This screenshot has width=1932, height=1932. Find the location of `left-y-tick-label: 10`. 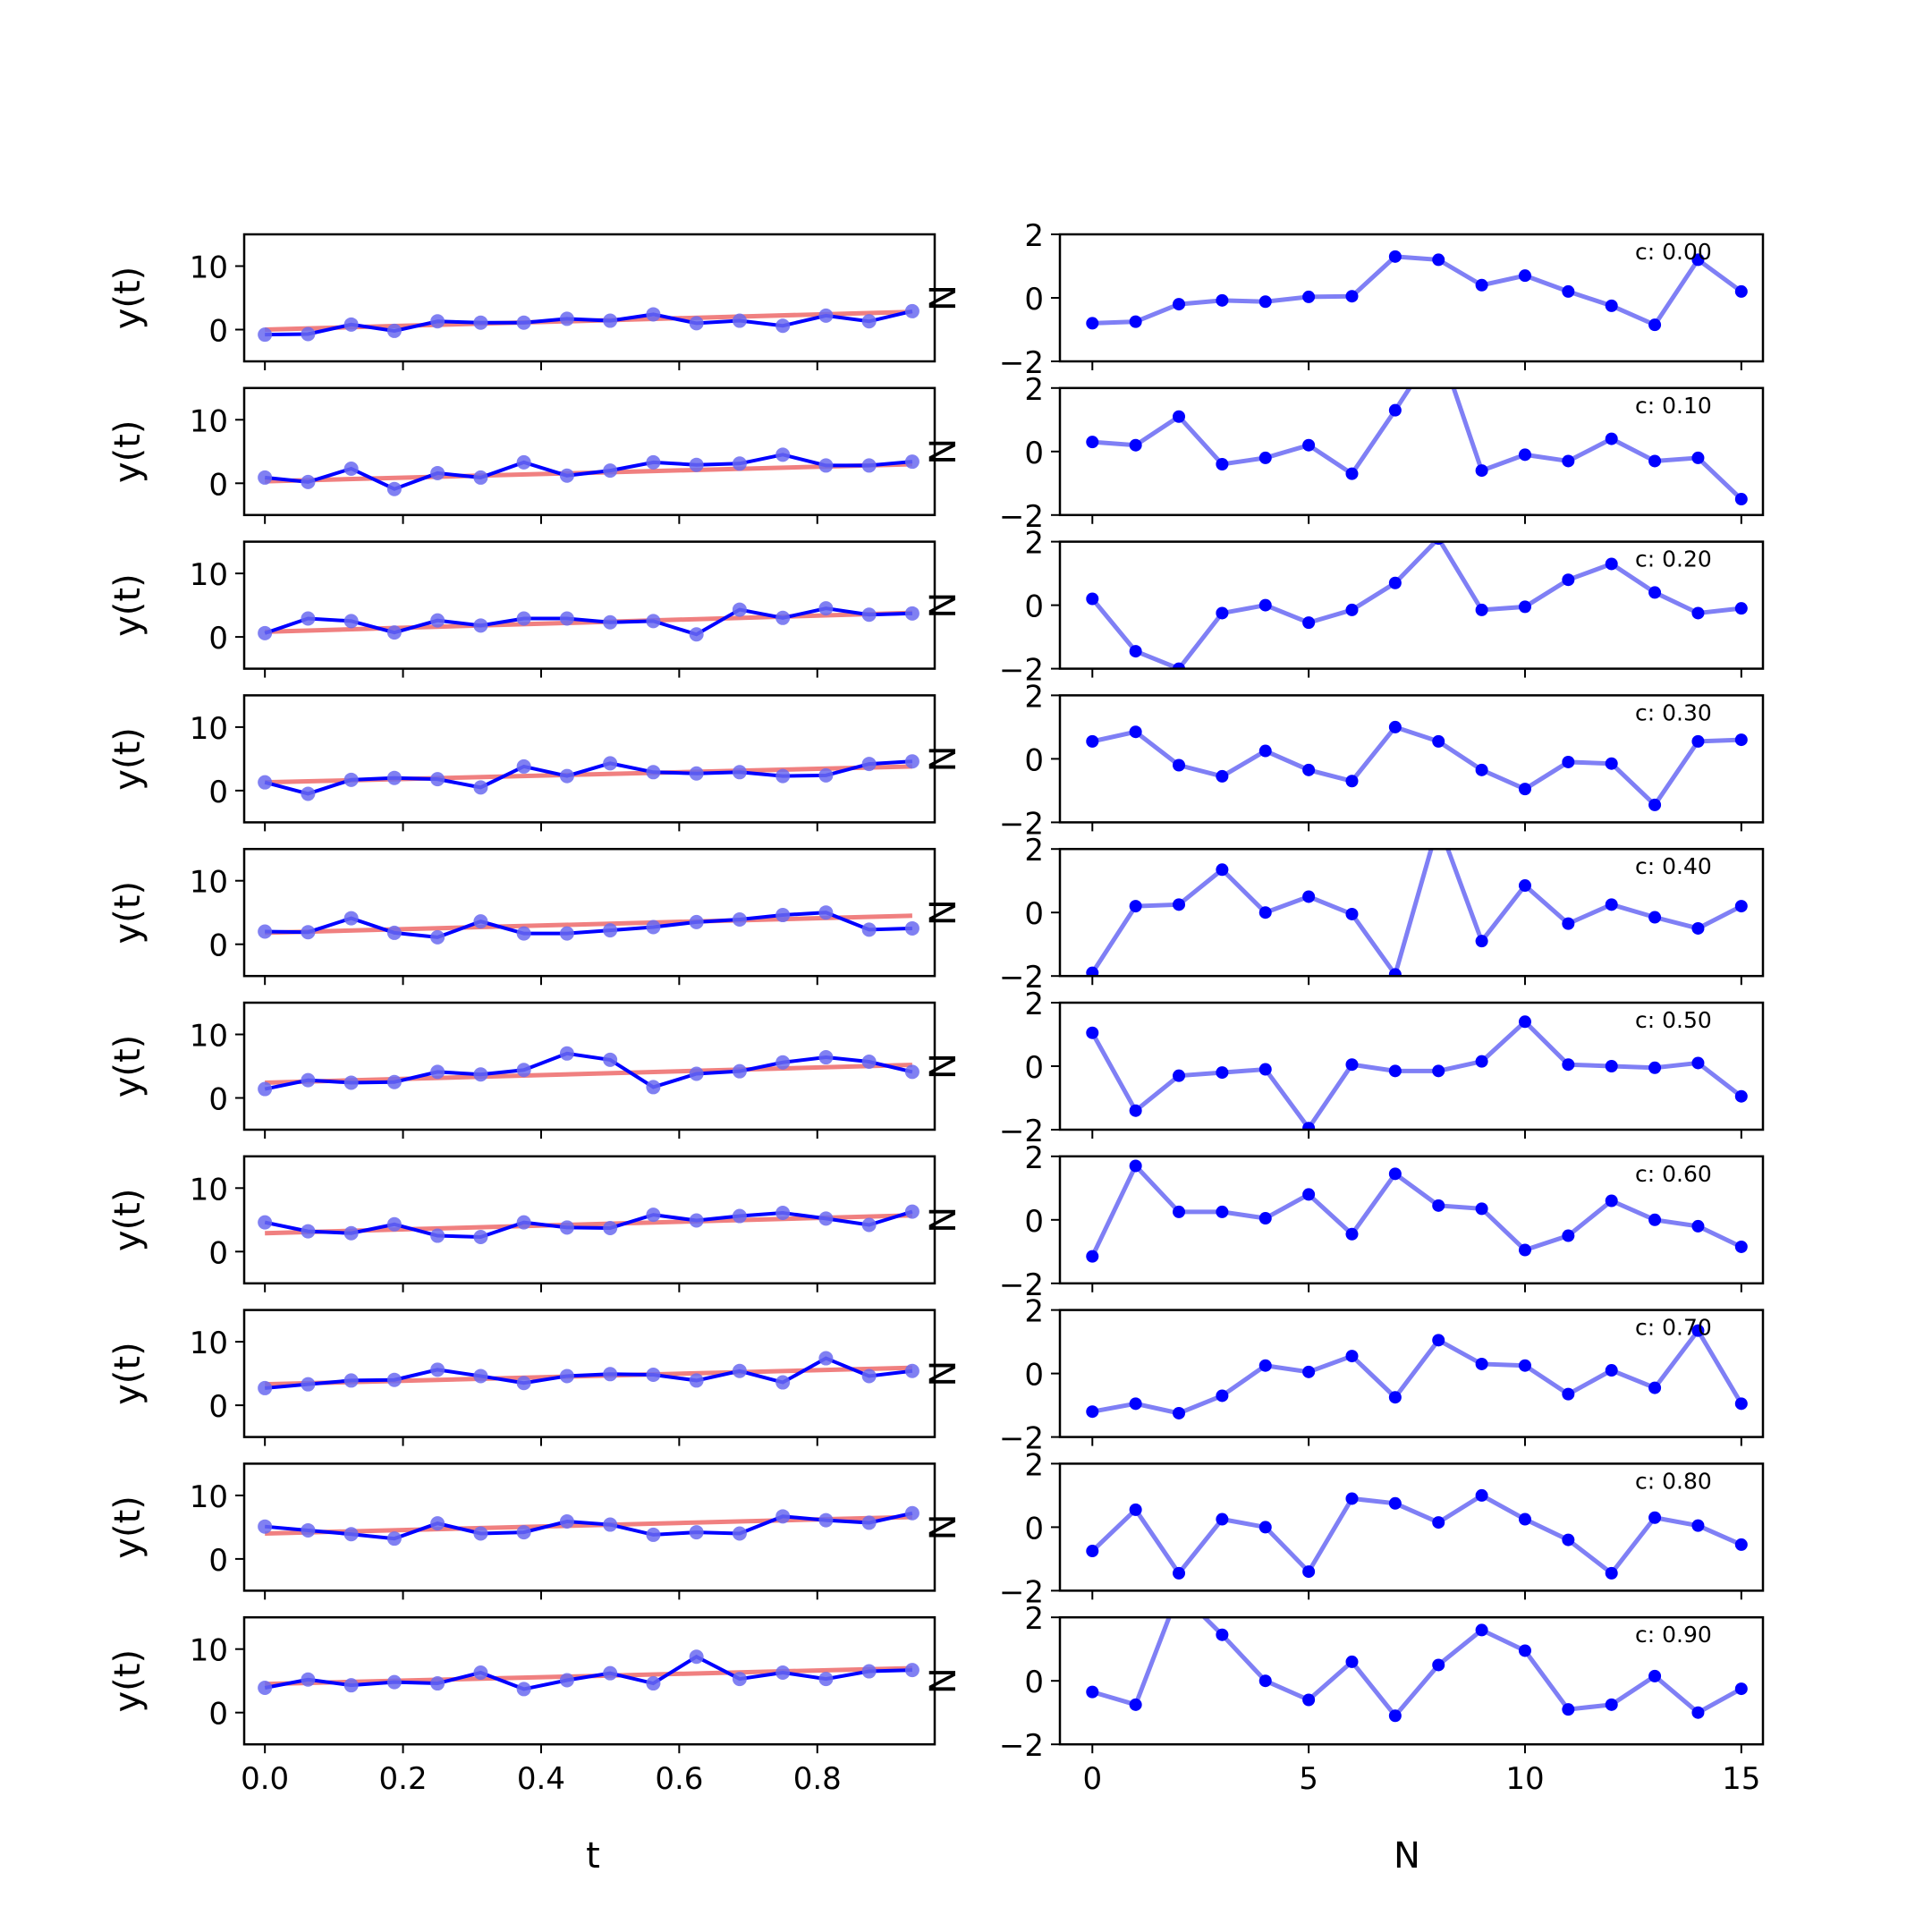

left-y-tick-label: 10 is located at coordinates (209, 575).